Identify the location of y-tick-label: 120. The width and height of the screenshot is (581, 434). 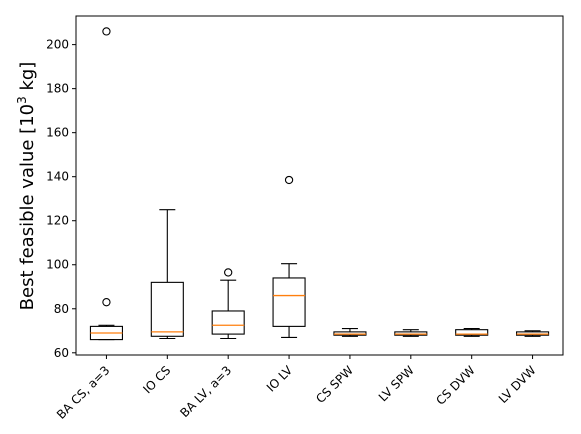
(57, 221).